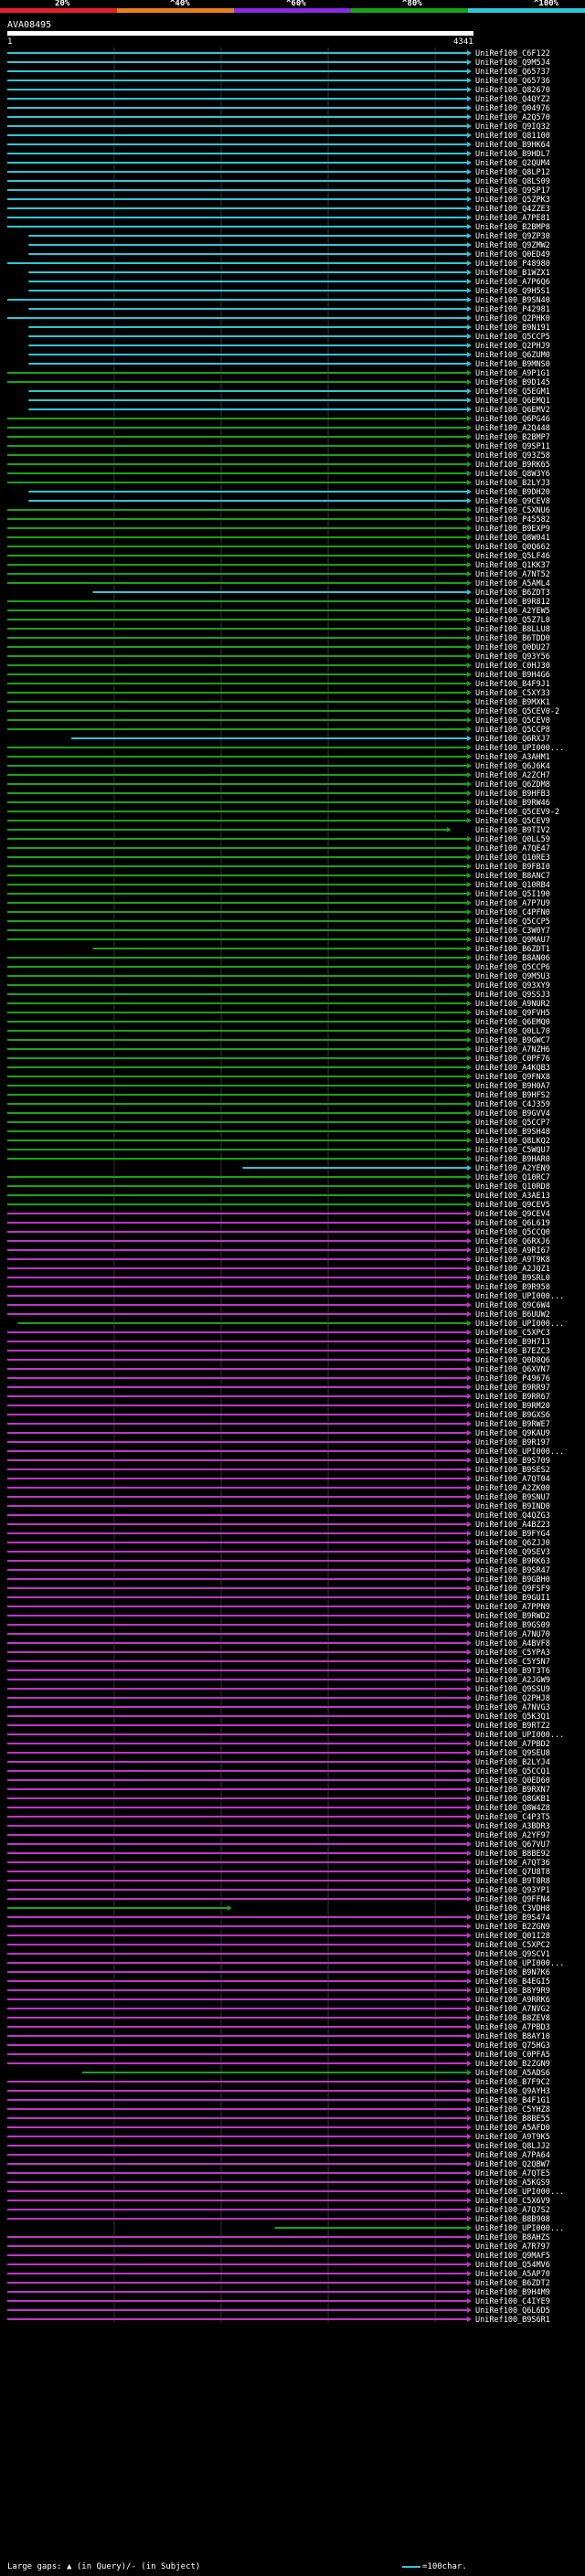 Image resolution: width=585 pixels, height=2576 pixels. Describe the element at coordinates (512, 474) in the screenshot. I see `hit-label: UniRef100_Q8W3Y6` at that location.